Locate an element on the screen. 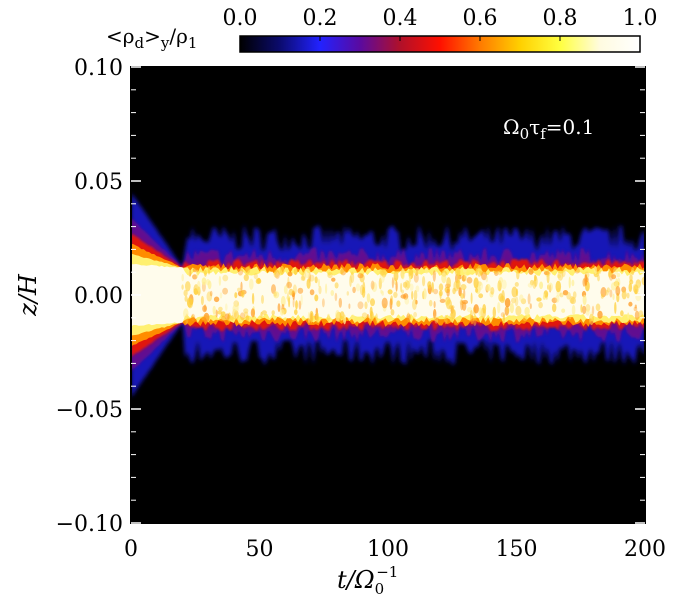 The image size is (683, 598). y-tick-label: −0.10 is located at coordinates (89, 524).